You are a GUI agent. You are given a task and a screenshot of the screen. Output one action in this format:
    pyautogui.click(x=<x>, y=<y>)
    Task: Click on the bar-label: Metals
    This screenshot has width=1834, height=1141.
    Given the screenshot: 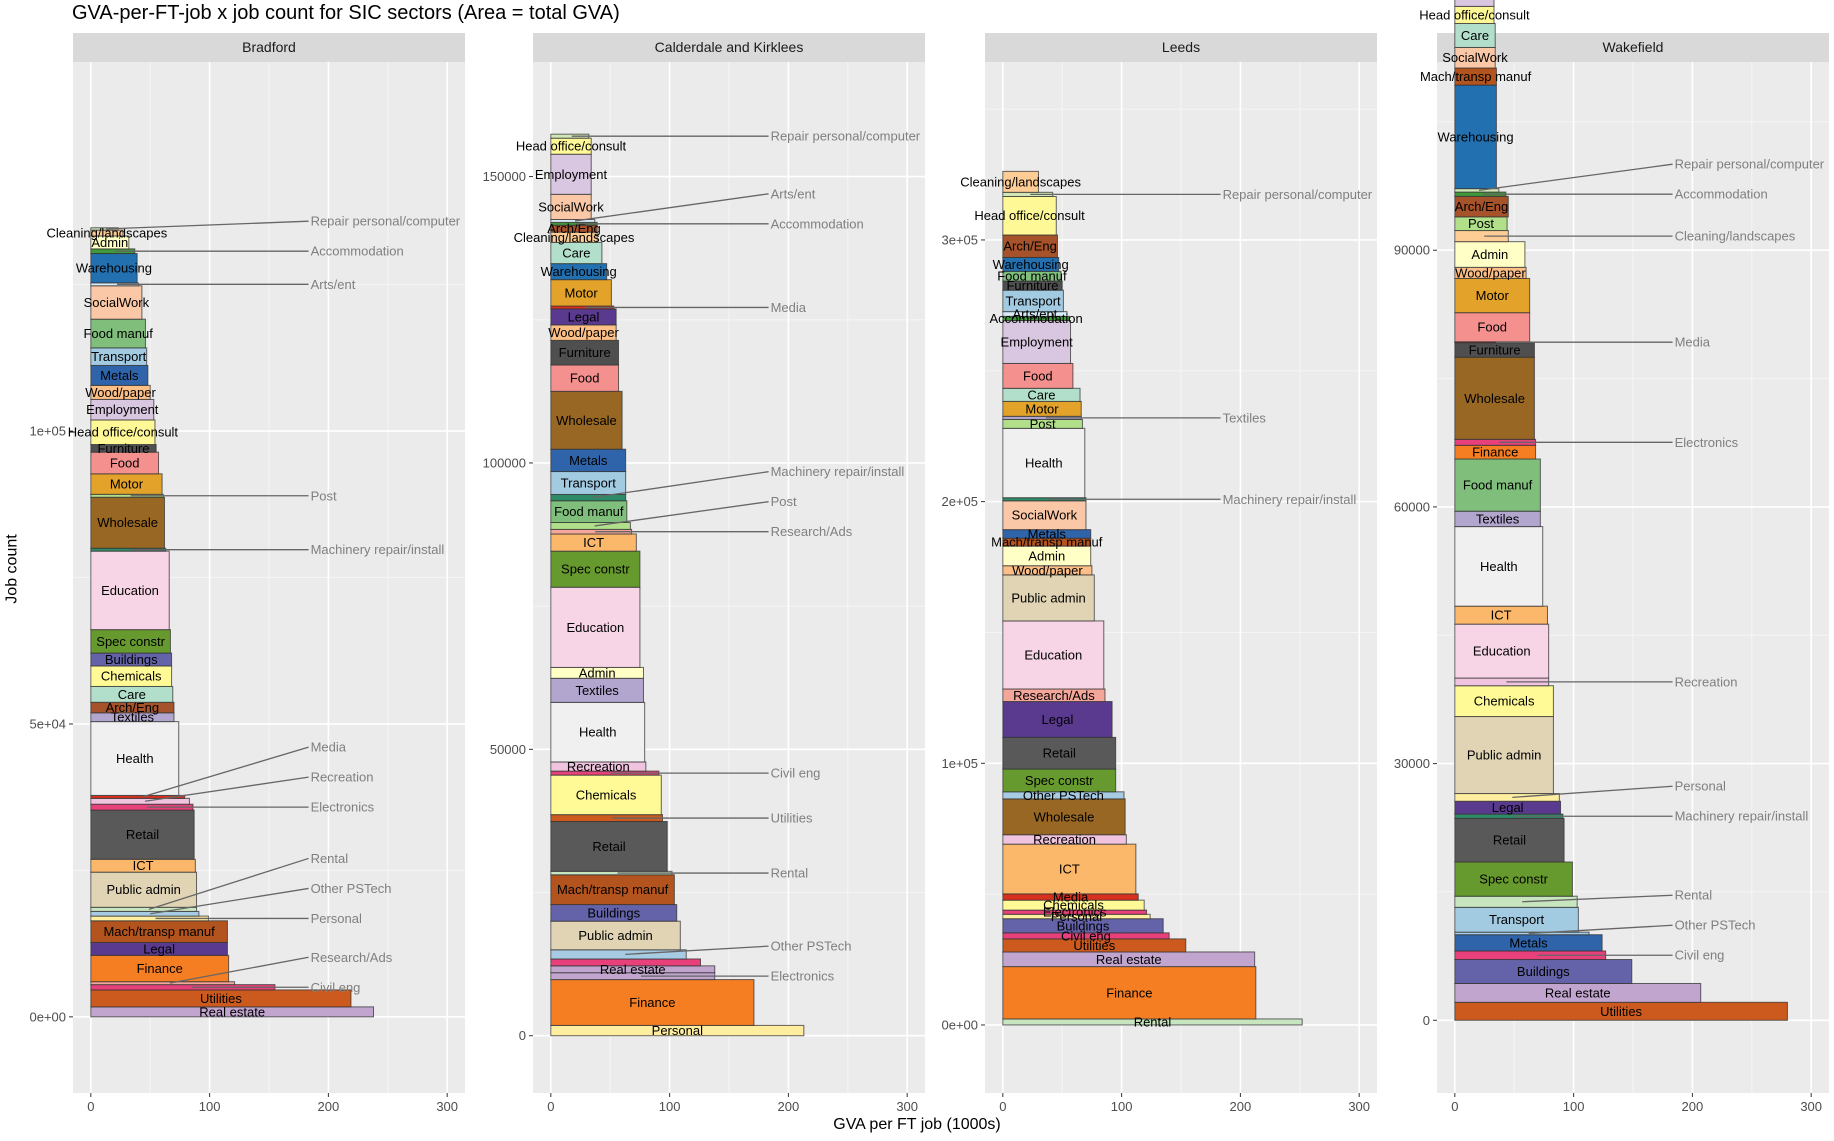 What is the action you would take?
    pyautogui.click(x=1047, y=533)
    